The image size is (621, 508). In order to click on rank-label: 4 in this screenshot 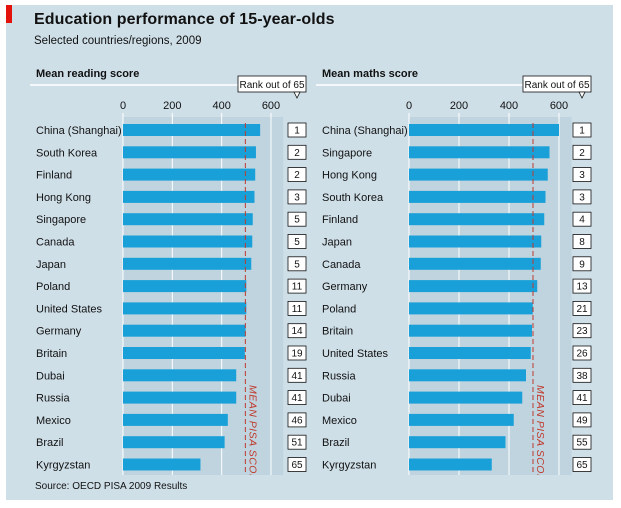, I will do `click(582, 220)`.